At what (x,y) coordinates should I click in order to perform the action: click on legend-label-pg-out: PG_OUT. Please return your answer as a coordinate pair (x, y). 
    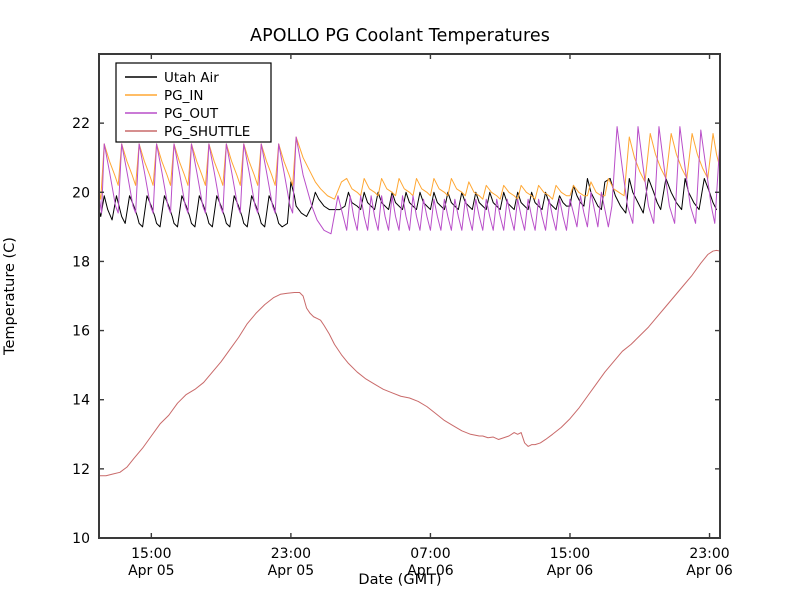
    Looking at the image, I should click on (191, 114).